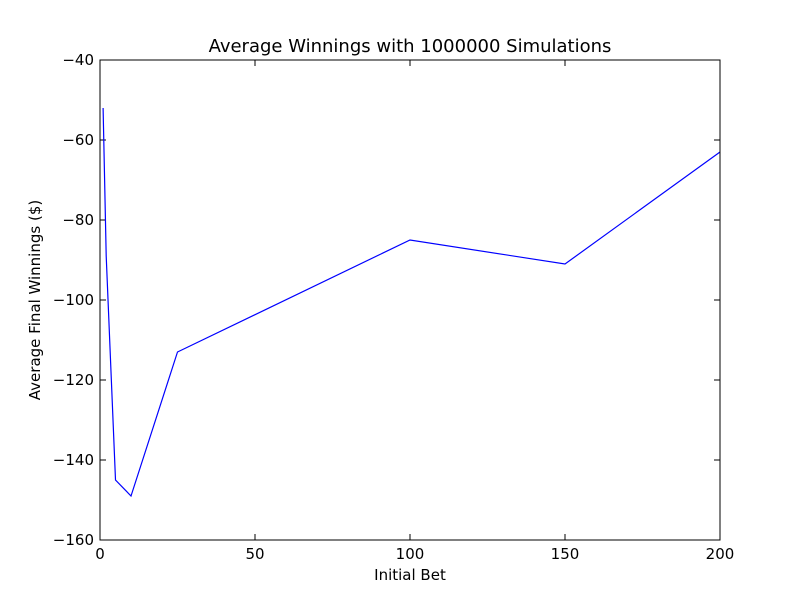 This screenshot has height=600, width=800. I want to click on y-tick-label: −160, so click(73, 540).